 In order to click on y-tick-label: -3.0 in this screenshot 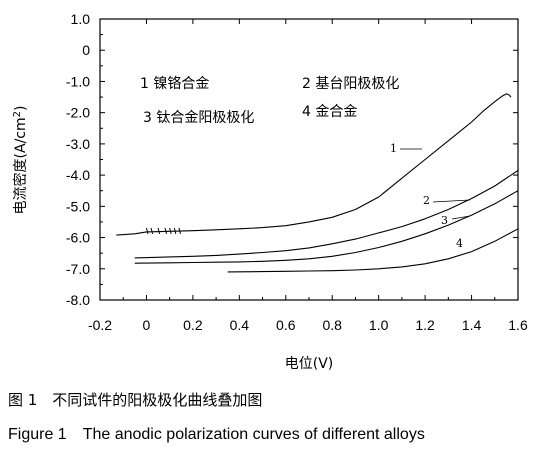, I will do `click(78, 144)`.